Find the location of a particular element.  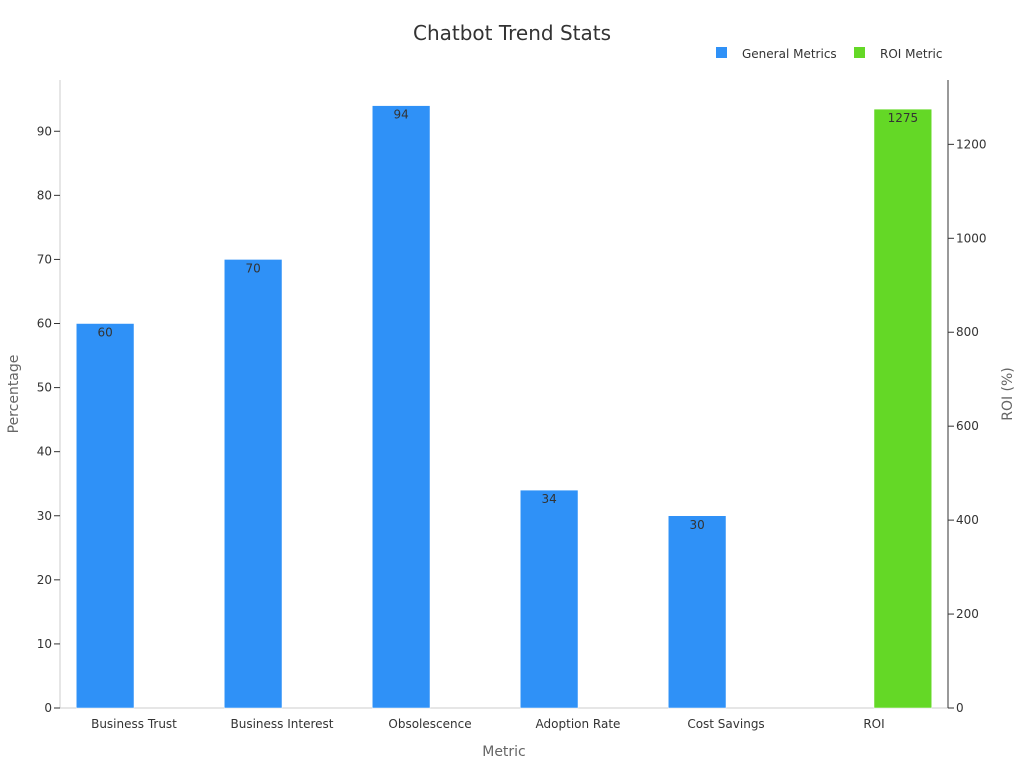

x-tick-label-cost-savings: Cost Savings is located at coordinates (725, 724).